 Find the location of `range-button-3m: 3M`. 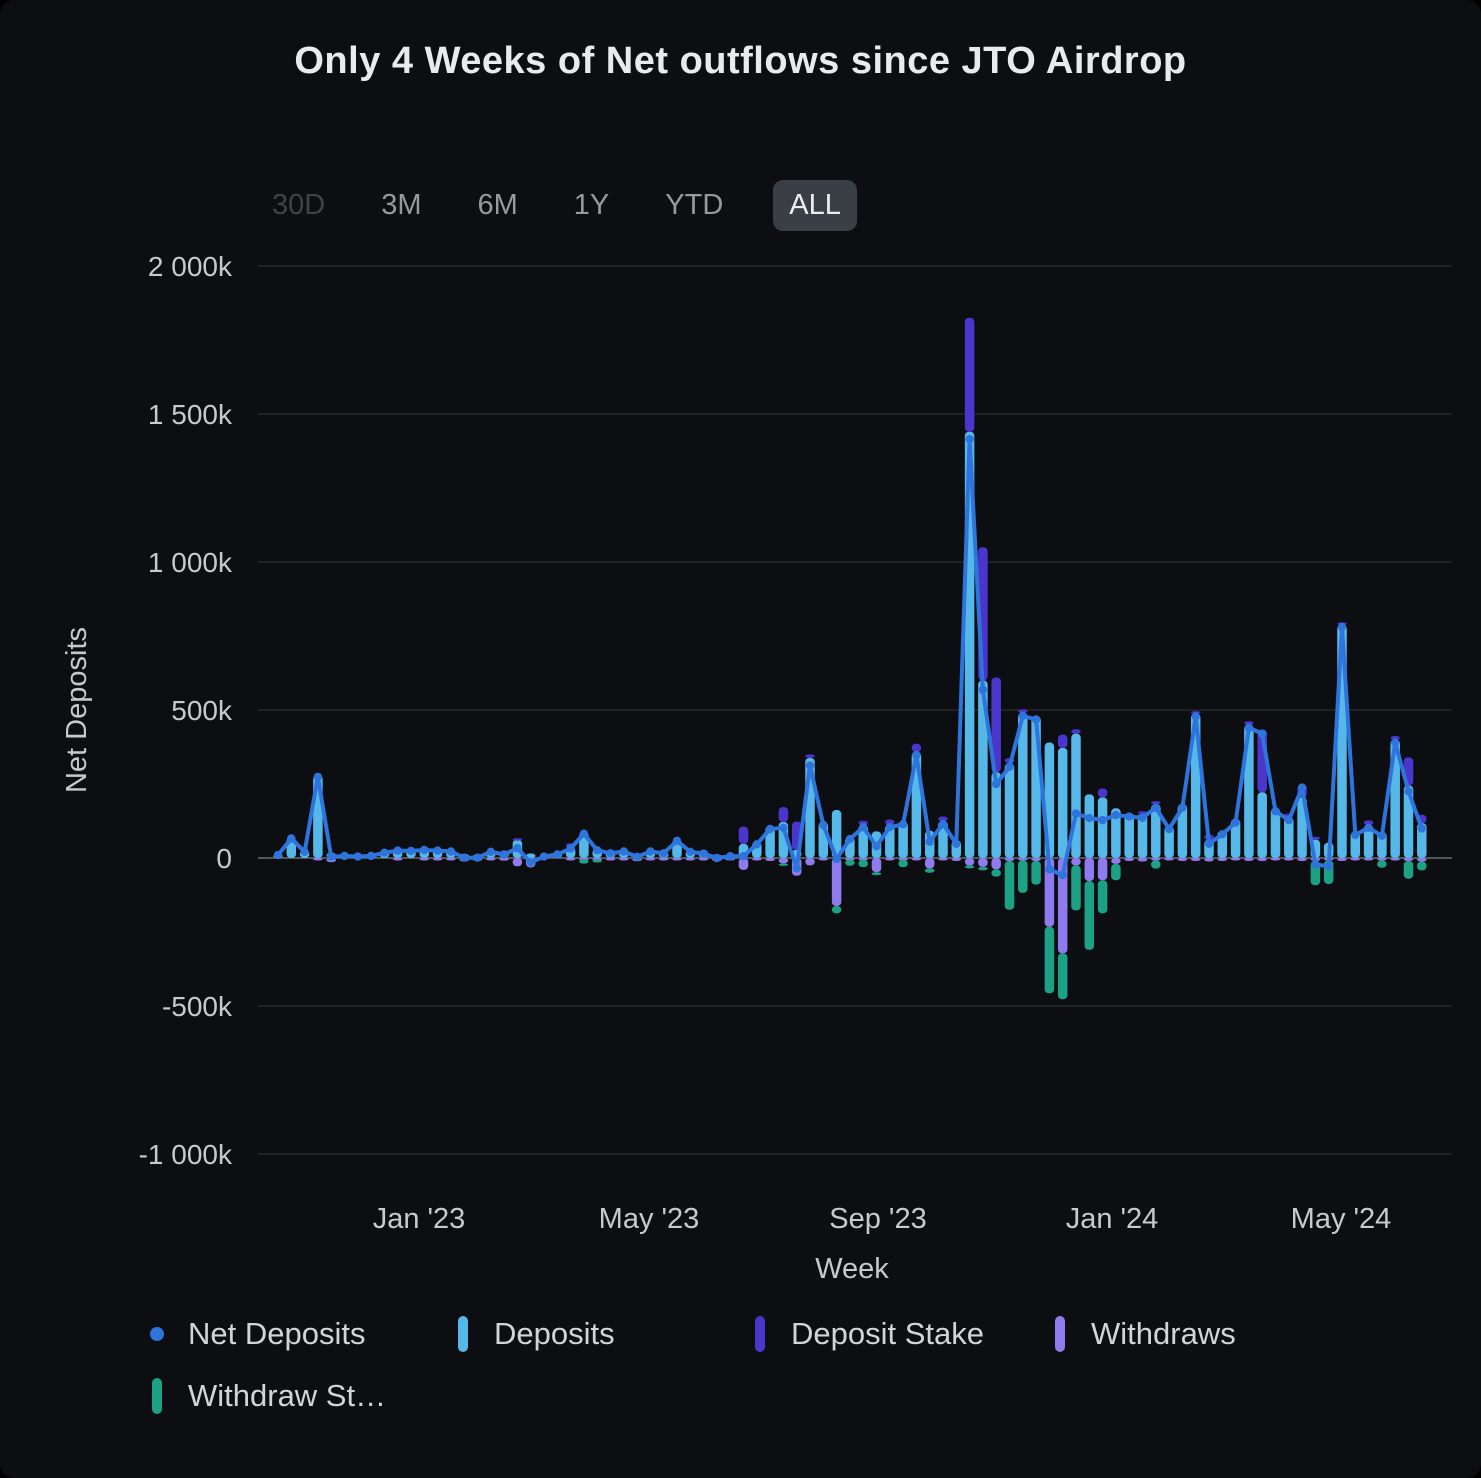

range-button-3m: 3M is located at coordinates (401, 205).